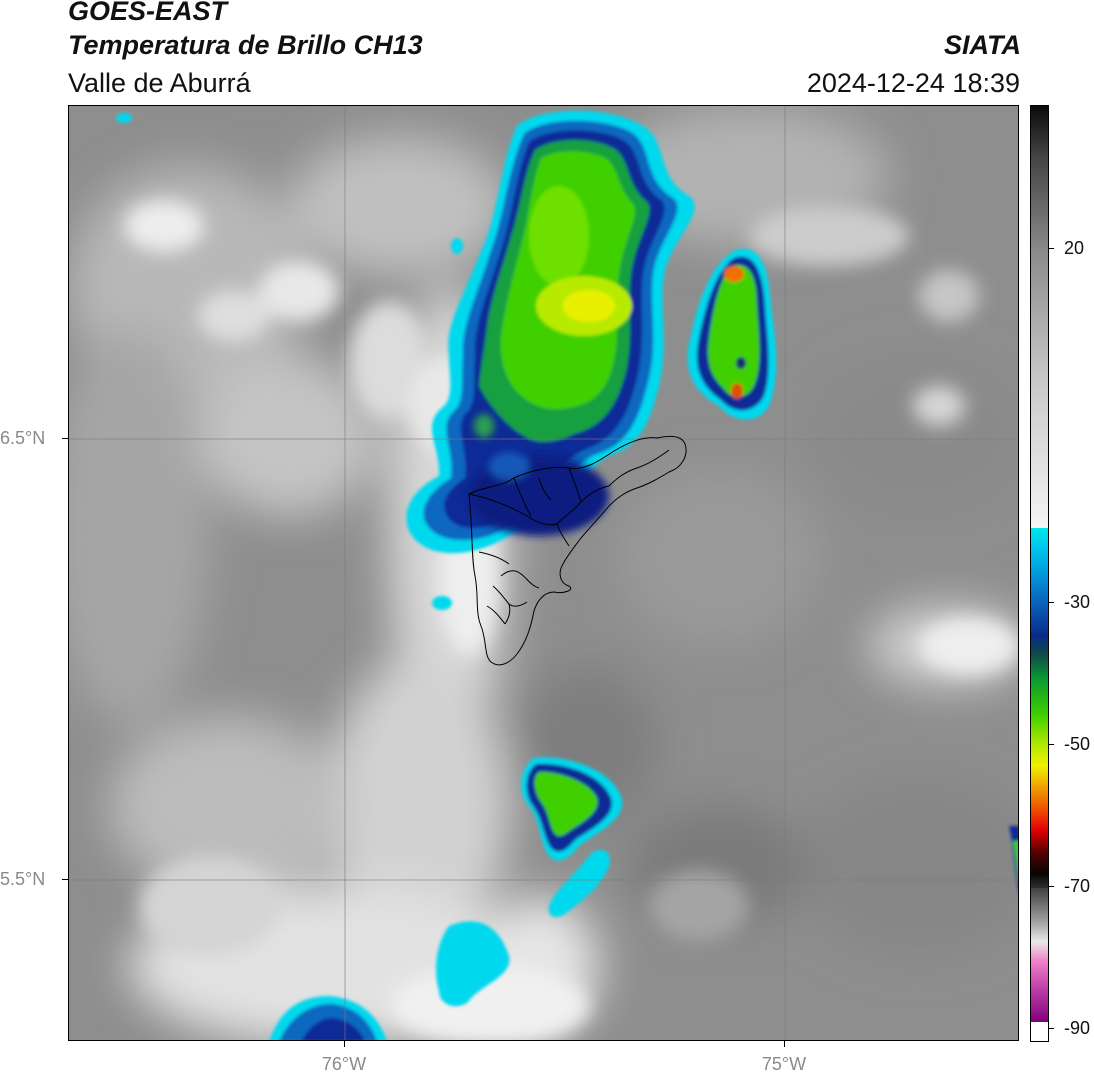 This screenshot has height=1078, width=1094. What do you see at coordinates (1051, 744) in the screenshot?
I see `colorbar-tick-minus50` at bounding box center [1051, 744].